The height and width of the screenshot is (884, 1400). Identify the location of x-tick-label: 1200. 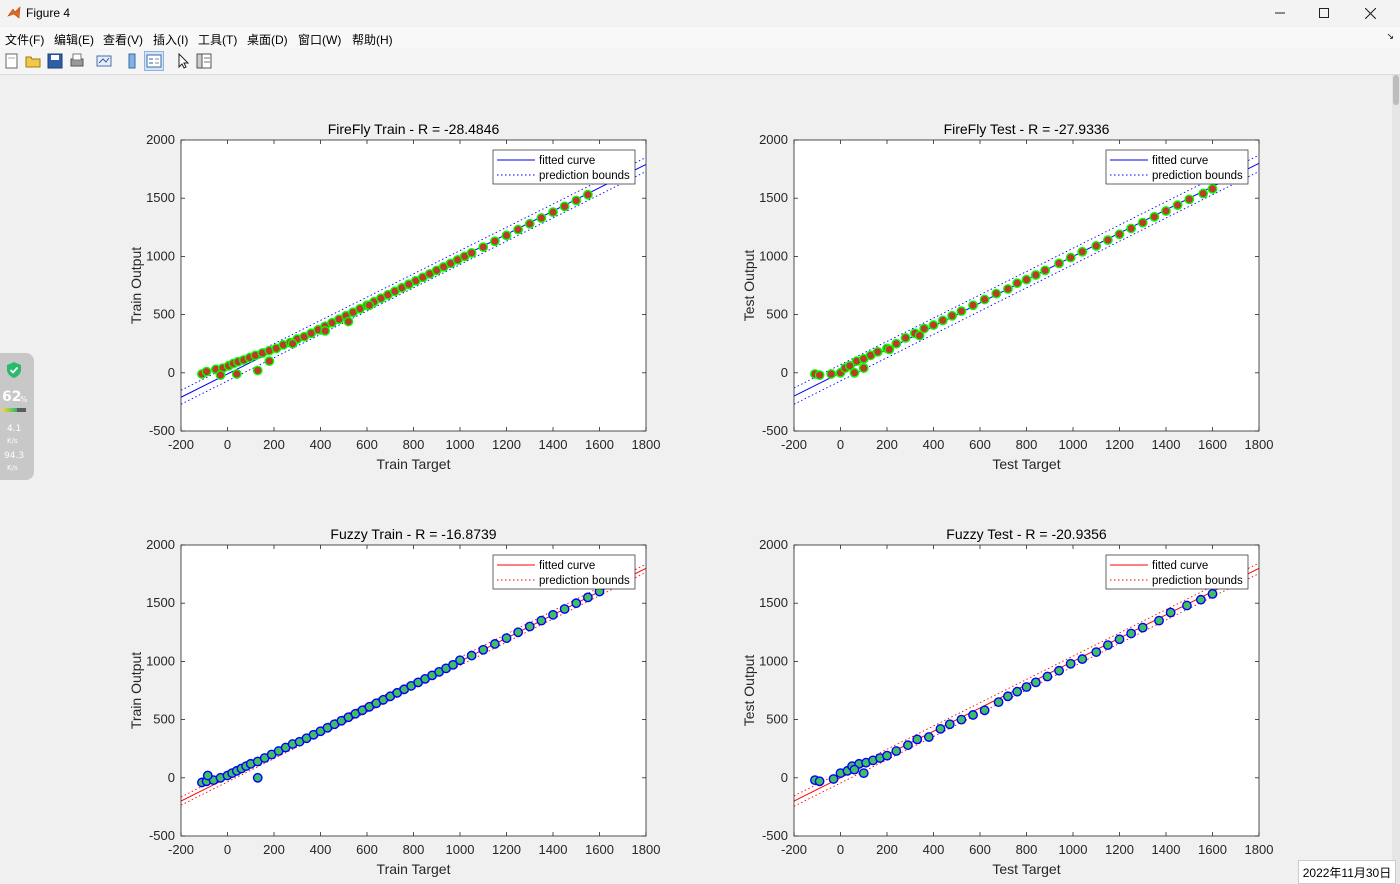
(1119, 849).